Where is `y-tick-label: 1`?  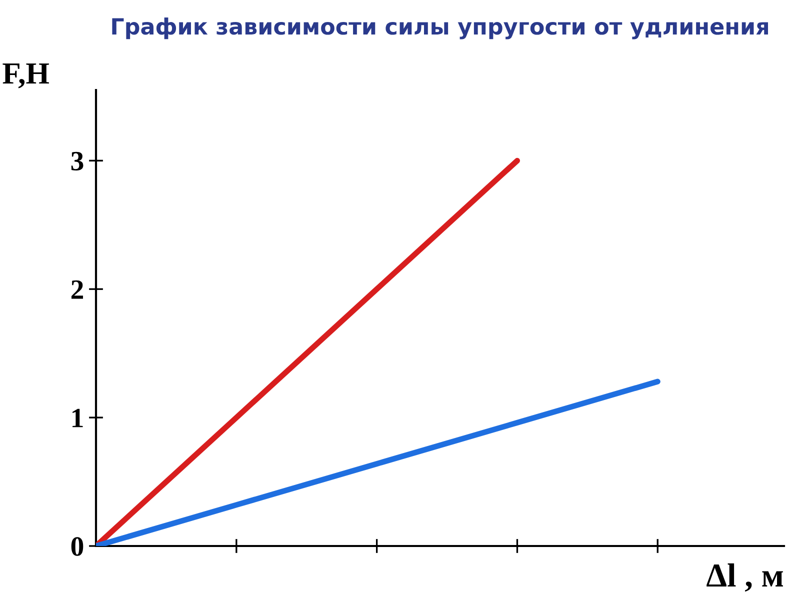 y-tick-label: 1 is located at coordinates (77, 418).